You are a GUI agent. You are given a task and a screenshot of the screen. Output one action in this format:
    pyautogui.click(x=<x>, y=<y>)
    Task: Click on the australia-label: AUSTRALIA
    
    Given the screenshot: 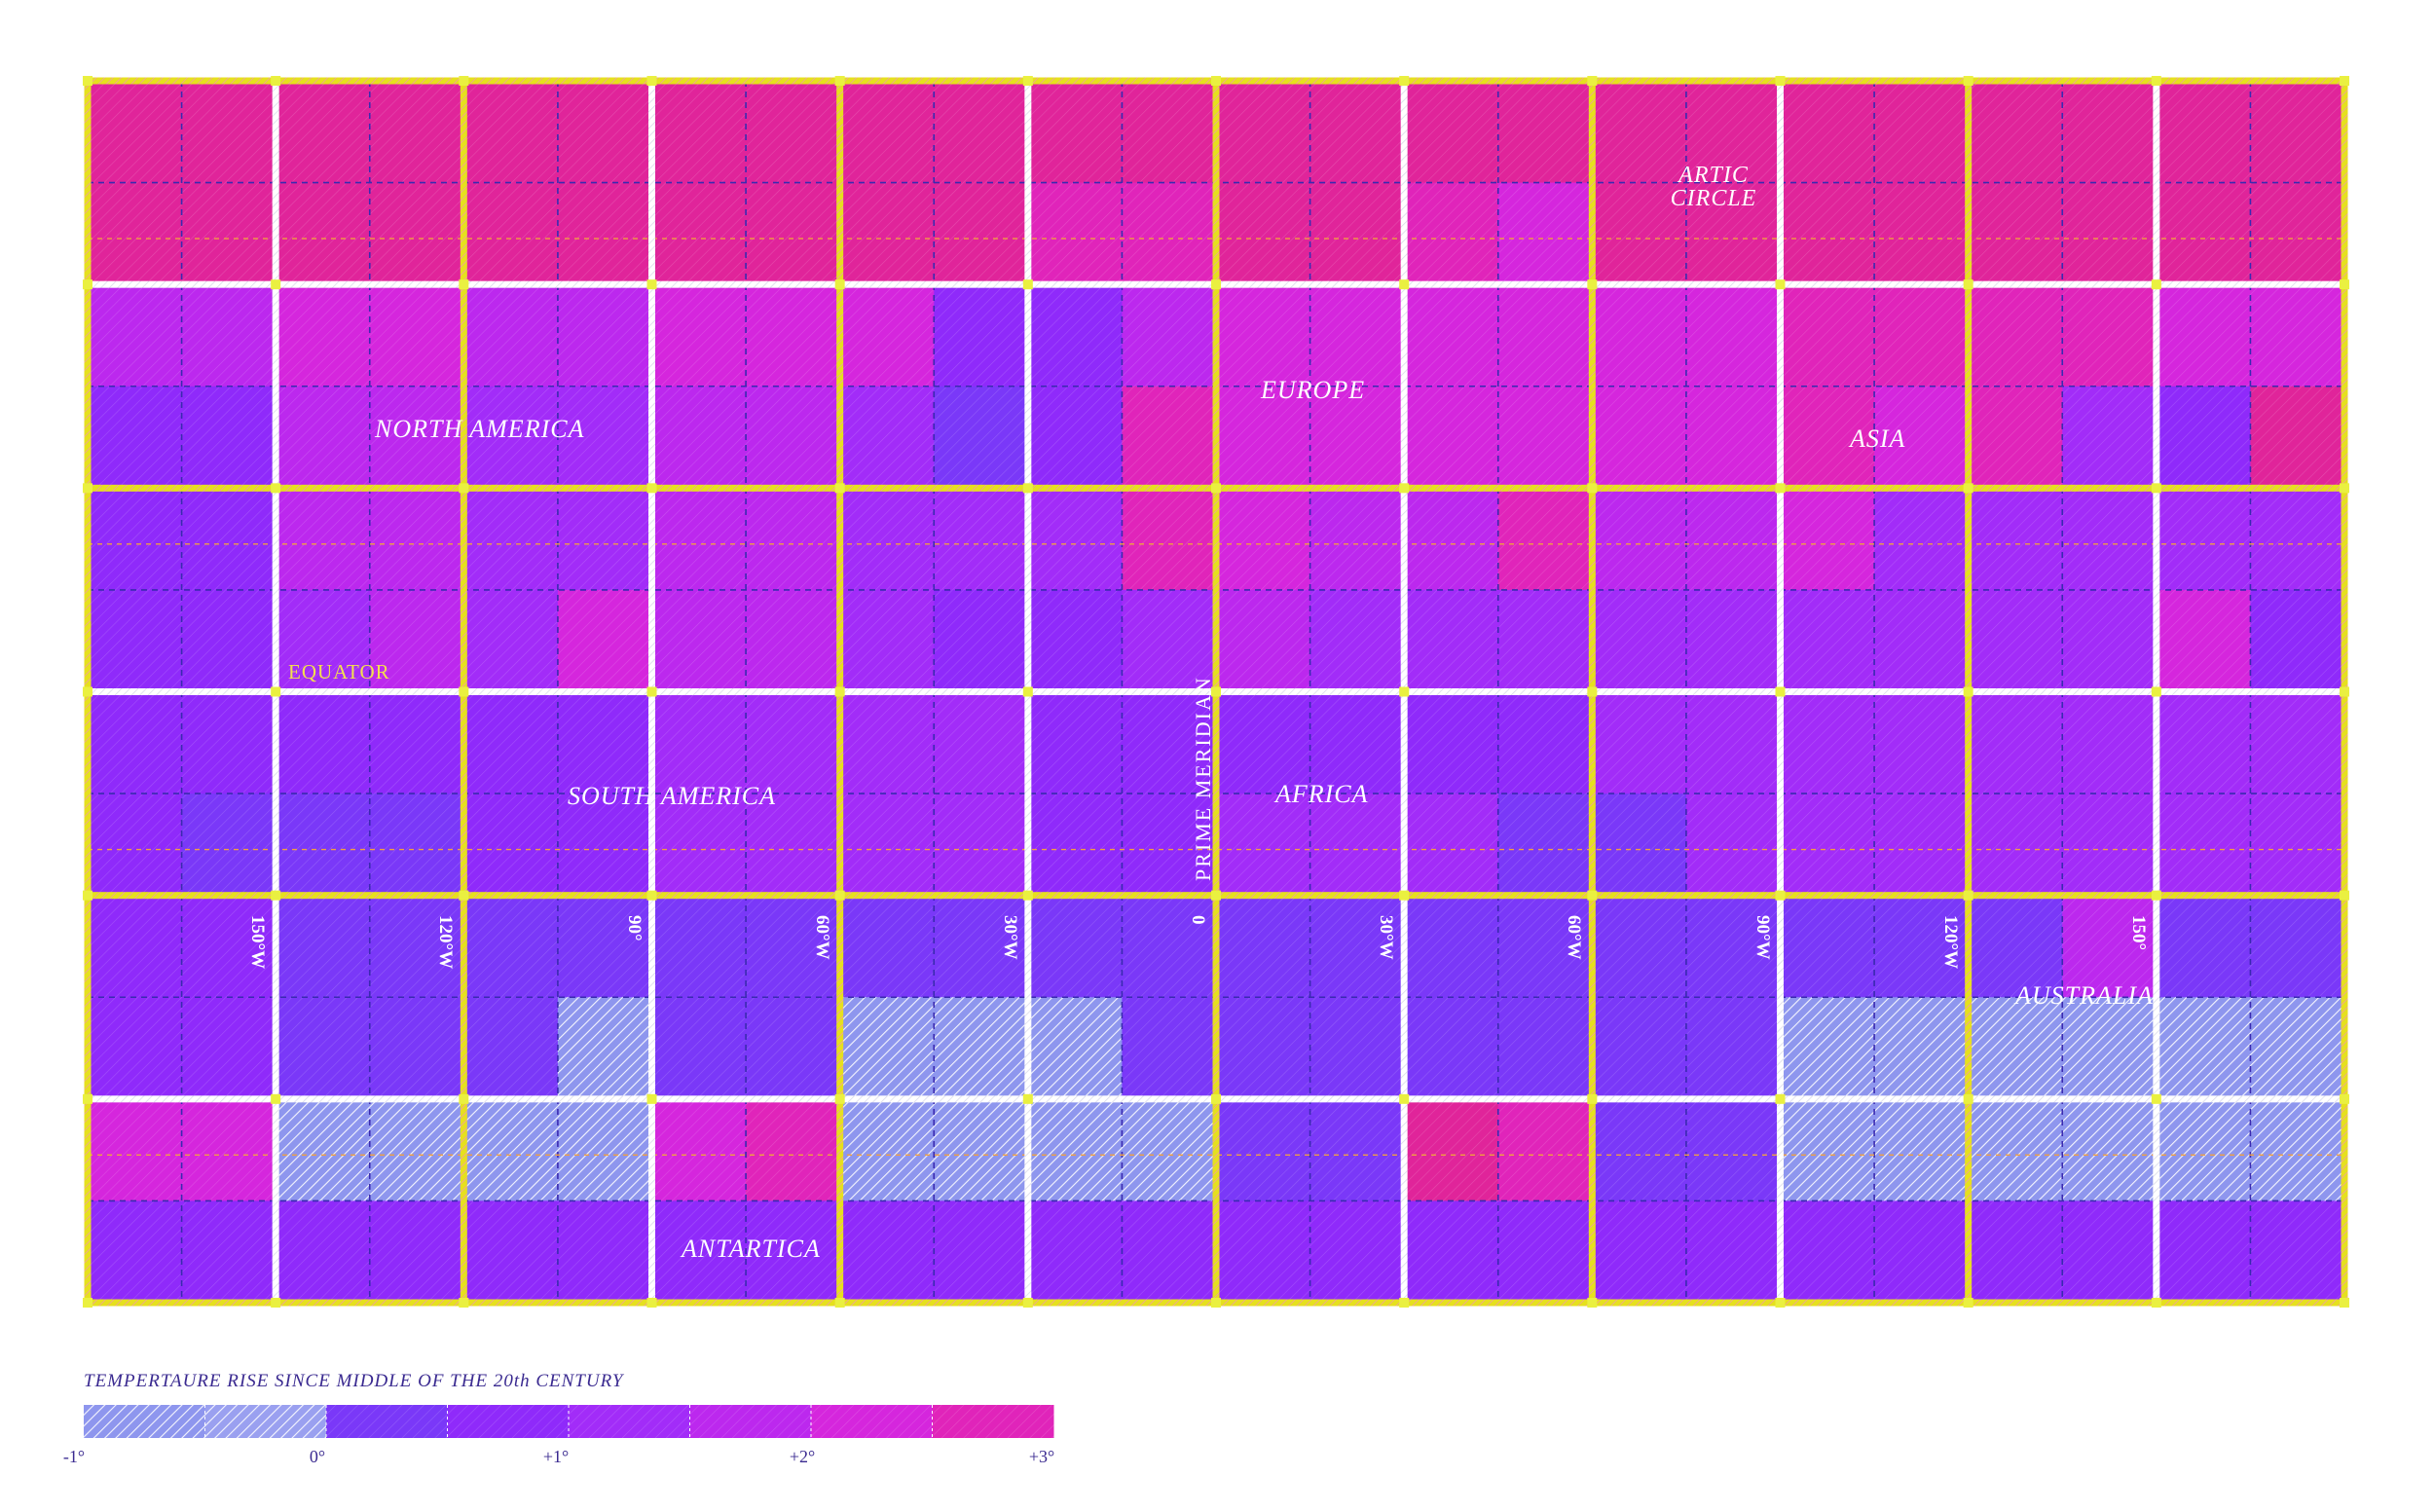 What is the action you would take?
    pyautogui.click(x=2084, y=995)
    